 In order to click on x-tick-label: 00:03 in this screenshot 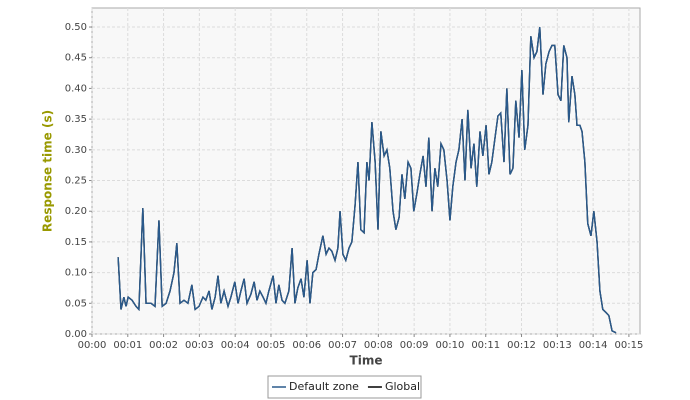, I will do `click(199, 345)`.